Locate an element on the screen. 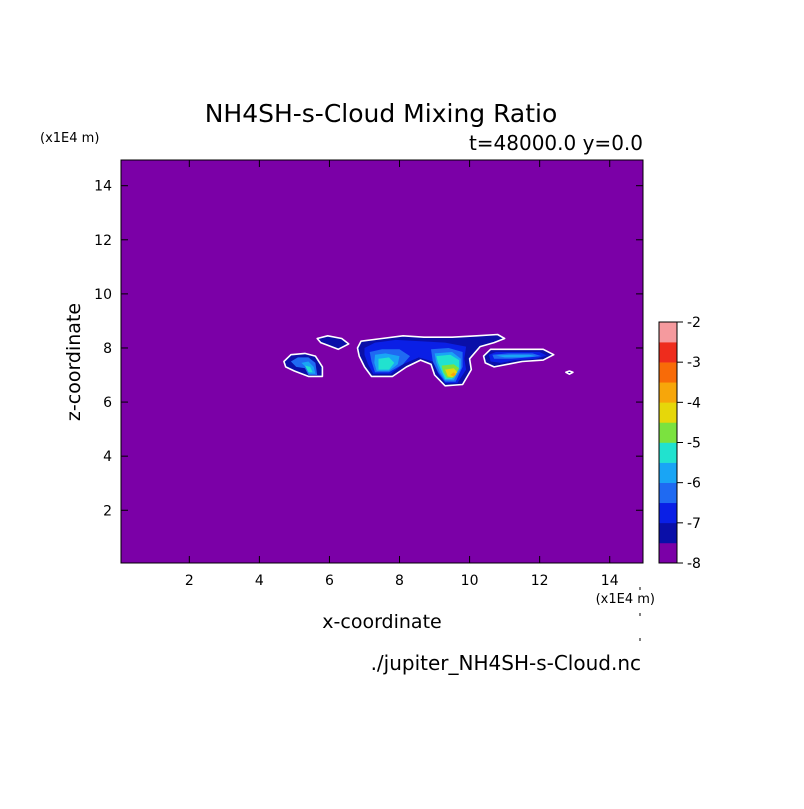  y-unit-label: (x1E4 m) is located at coordinates (69, 138).